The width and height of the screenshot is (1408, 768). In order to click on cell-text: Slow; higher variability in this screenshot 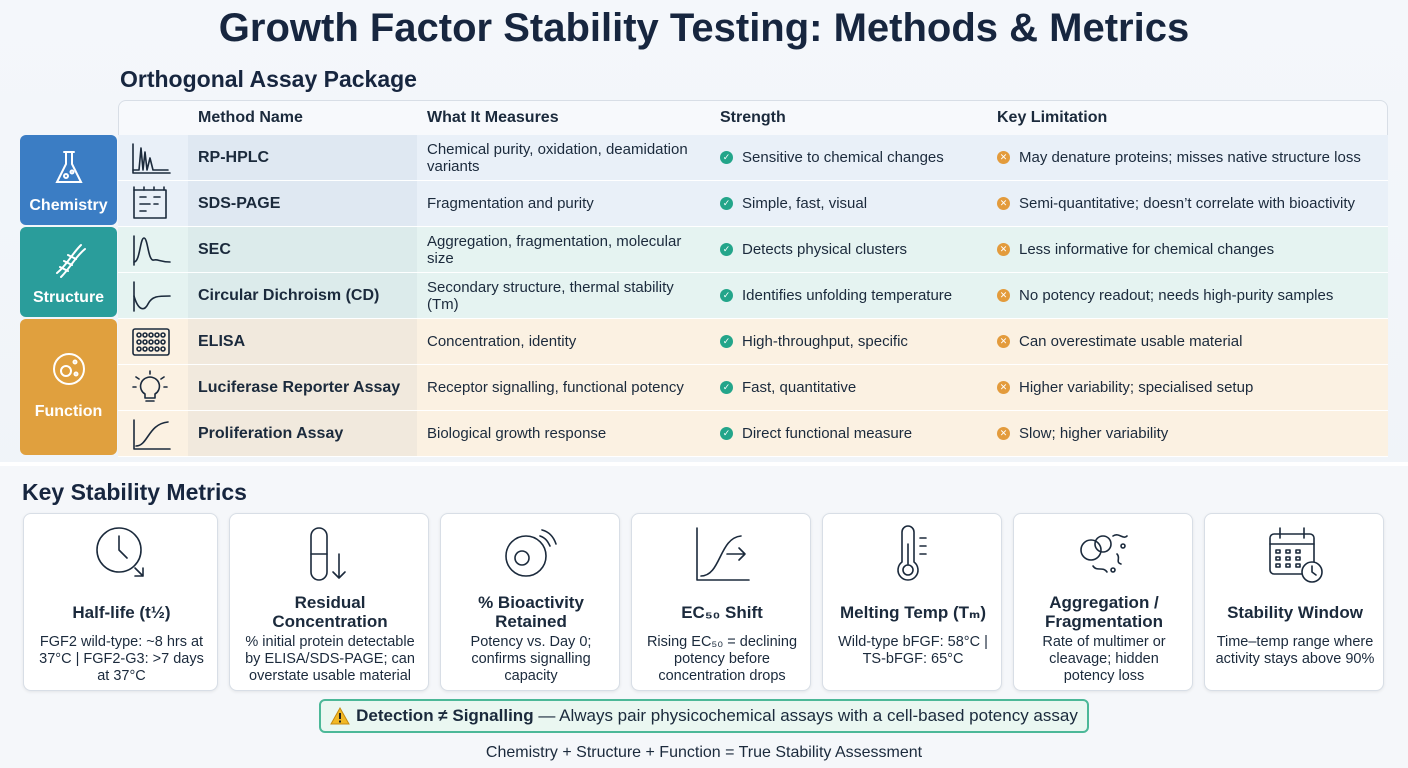, I will do `click(1094, 433)`.